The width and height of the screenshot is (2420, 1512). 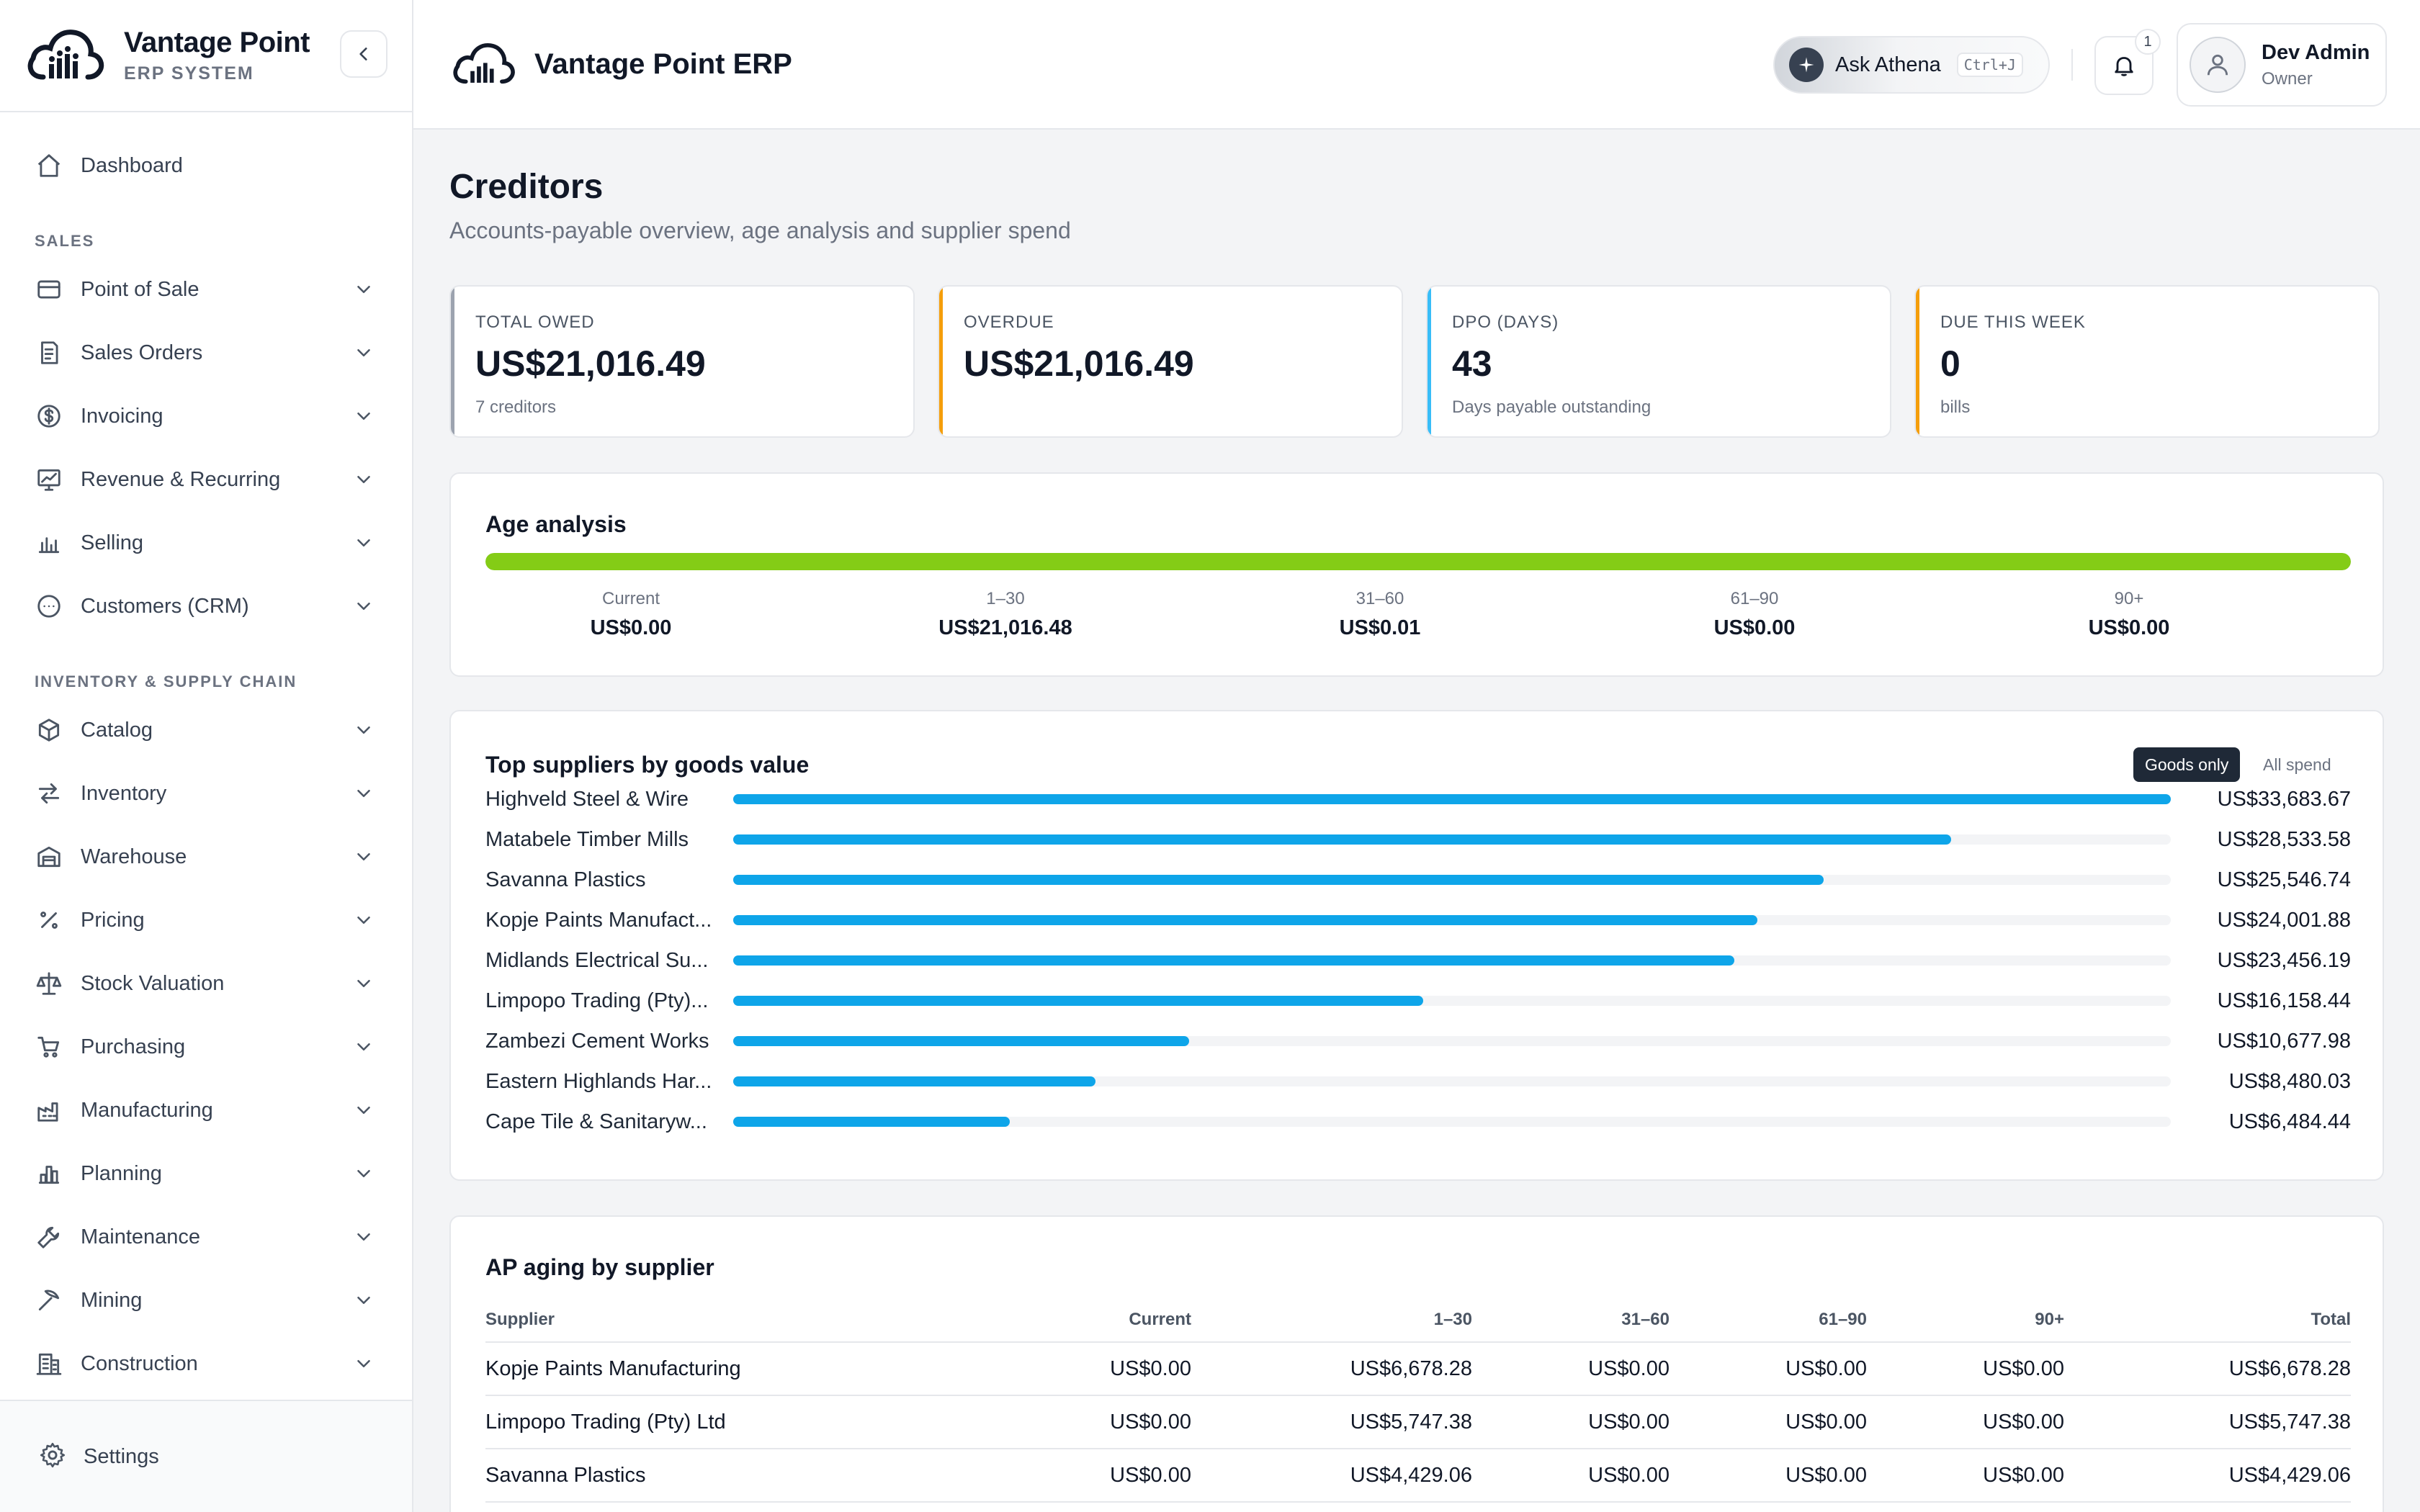 I want to click on sidebar-item-purchasing: Purchasing, so click(x=206, y=1047).